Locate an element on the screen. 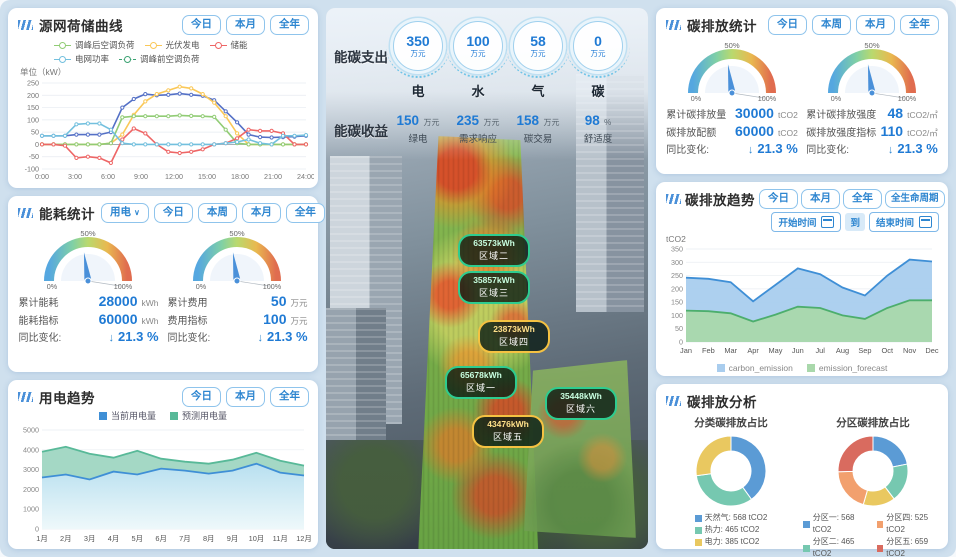 The height and width of the screenshot is (557, 956). energy-gauge-2: 50% 0% 100% 累计费用 50 万元 费用指标 100 万元 同比变化: ↓ 21.3 % is located at coordinates (237, 285).